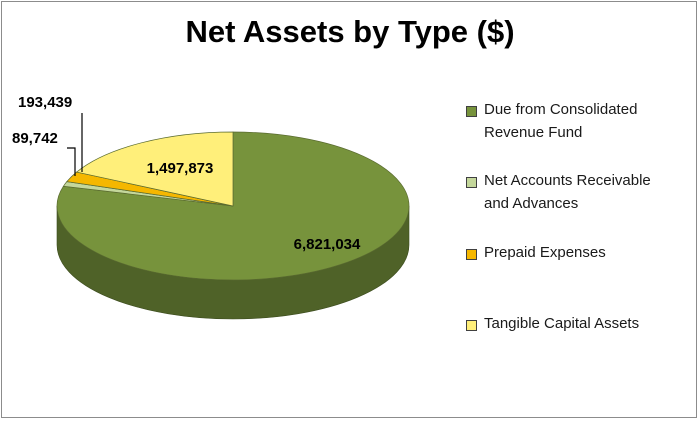 Image resolution: width=700 pixels, height=421 pixels. I want to click on pie-slice, so click(154, 169).